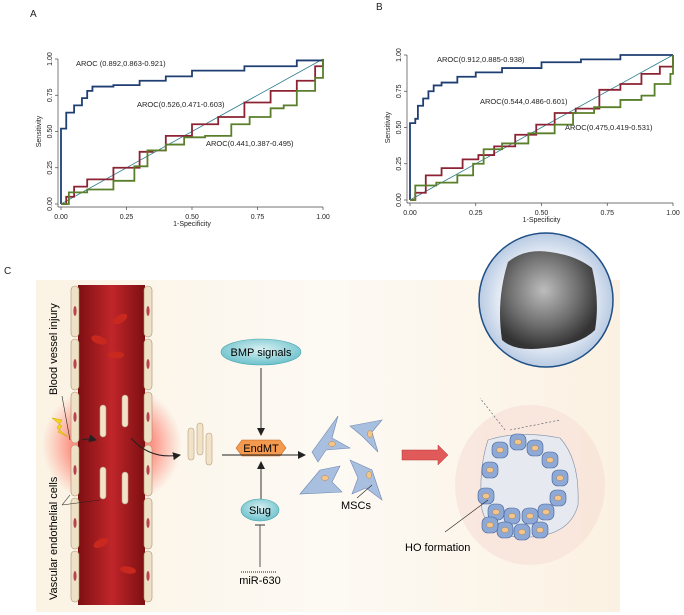 This screenshot has width=684, height=615. I want to click on ho-cells, so click(523, 487).